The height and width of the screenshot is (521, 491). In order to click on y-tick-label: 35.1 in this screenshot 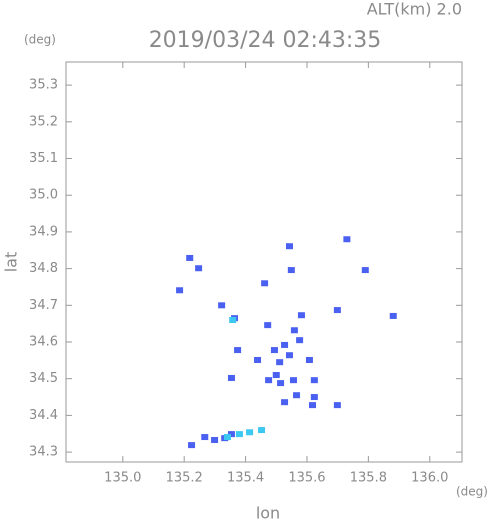, I will do `click(43, 158)`.